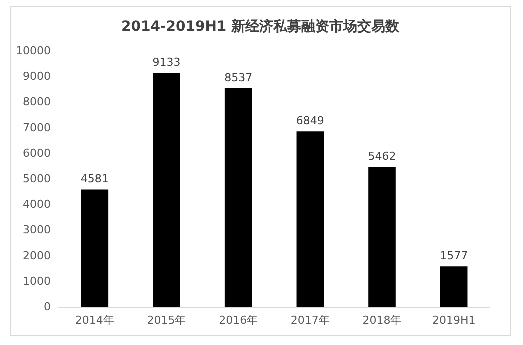 The height and width of the screenshot is (345, 523). What do you see at coordinates (37, 281) in the screenshot?
I see `y-tick-label: 1000` at bounding box center [37, 281].